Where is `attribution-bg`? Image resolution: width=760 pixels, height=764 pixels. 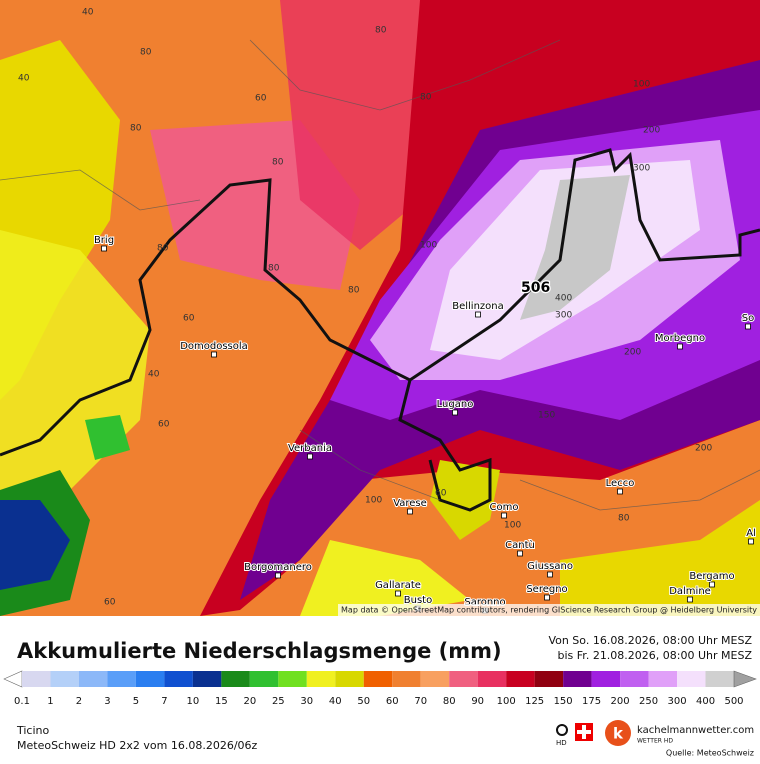
attribution-bg is located at coordinates (549, 610).